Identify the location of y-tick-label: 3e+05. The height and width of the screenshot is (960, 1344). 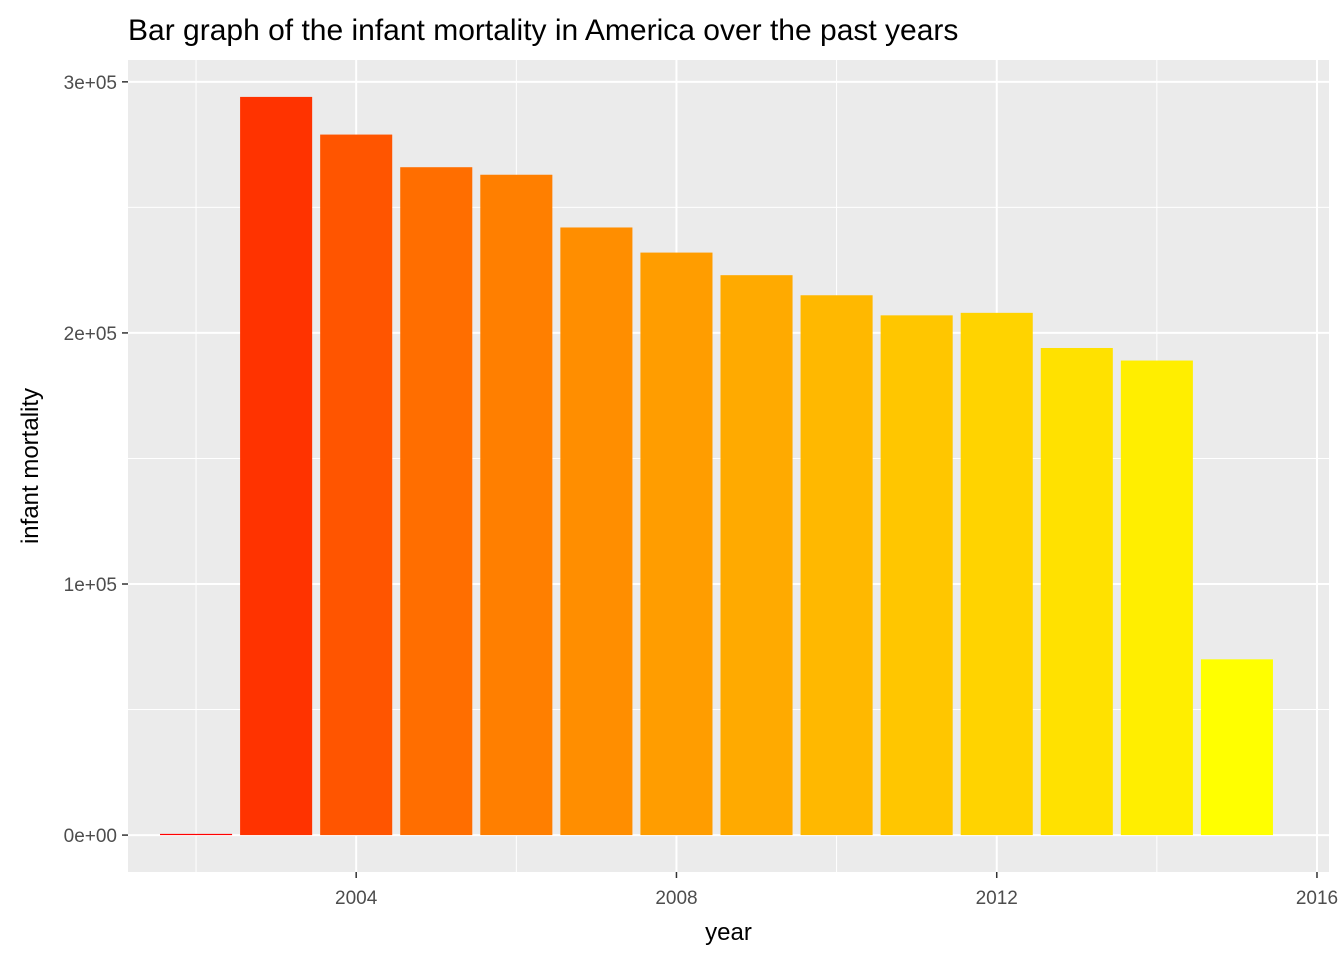
(90, 83).